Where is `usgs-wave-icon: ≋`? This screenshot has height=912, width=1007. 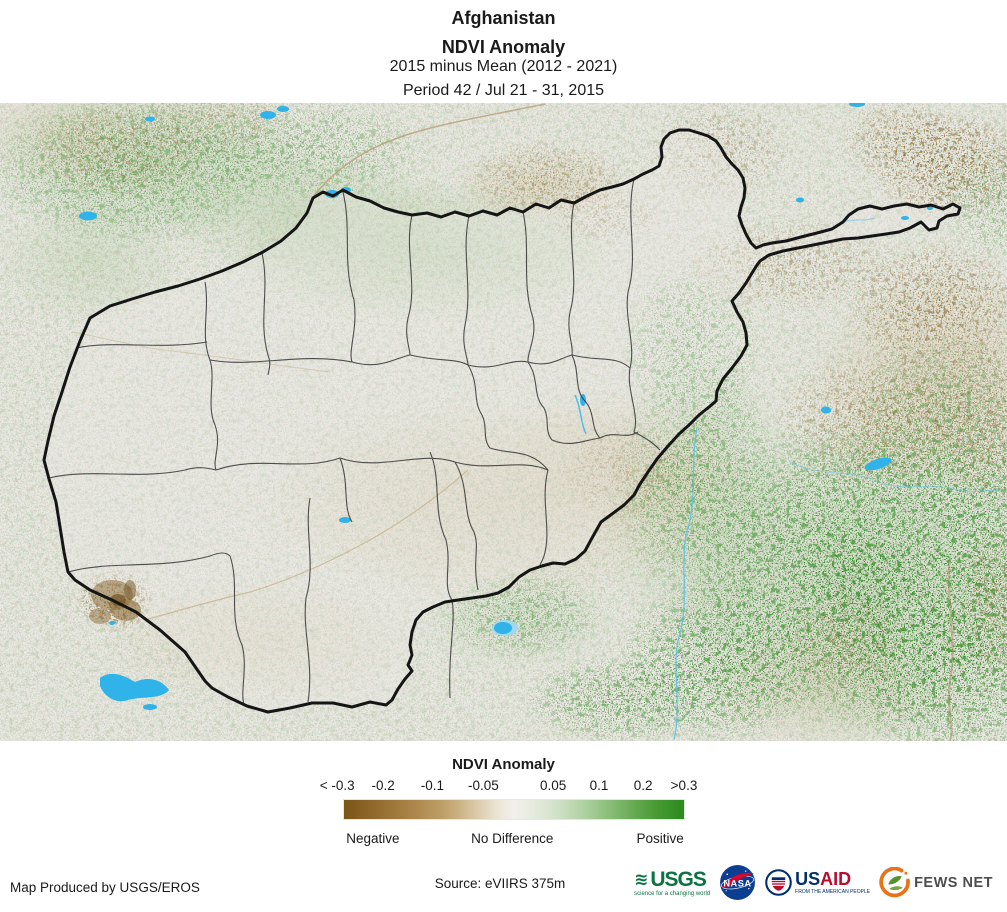
usgs-wave-icon: ≋ is located at coordinates (641, 879).